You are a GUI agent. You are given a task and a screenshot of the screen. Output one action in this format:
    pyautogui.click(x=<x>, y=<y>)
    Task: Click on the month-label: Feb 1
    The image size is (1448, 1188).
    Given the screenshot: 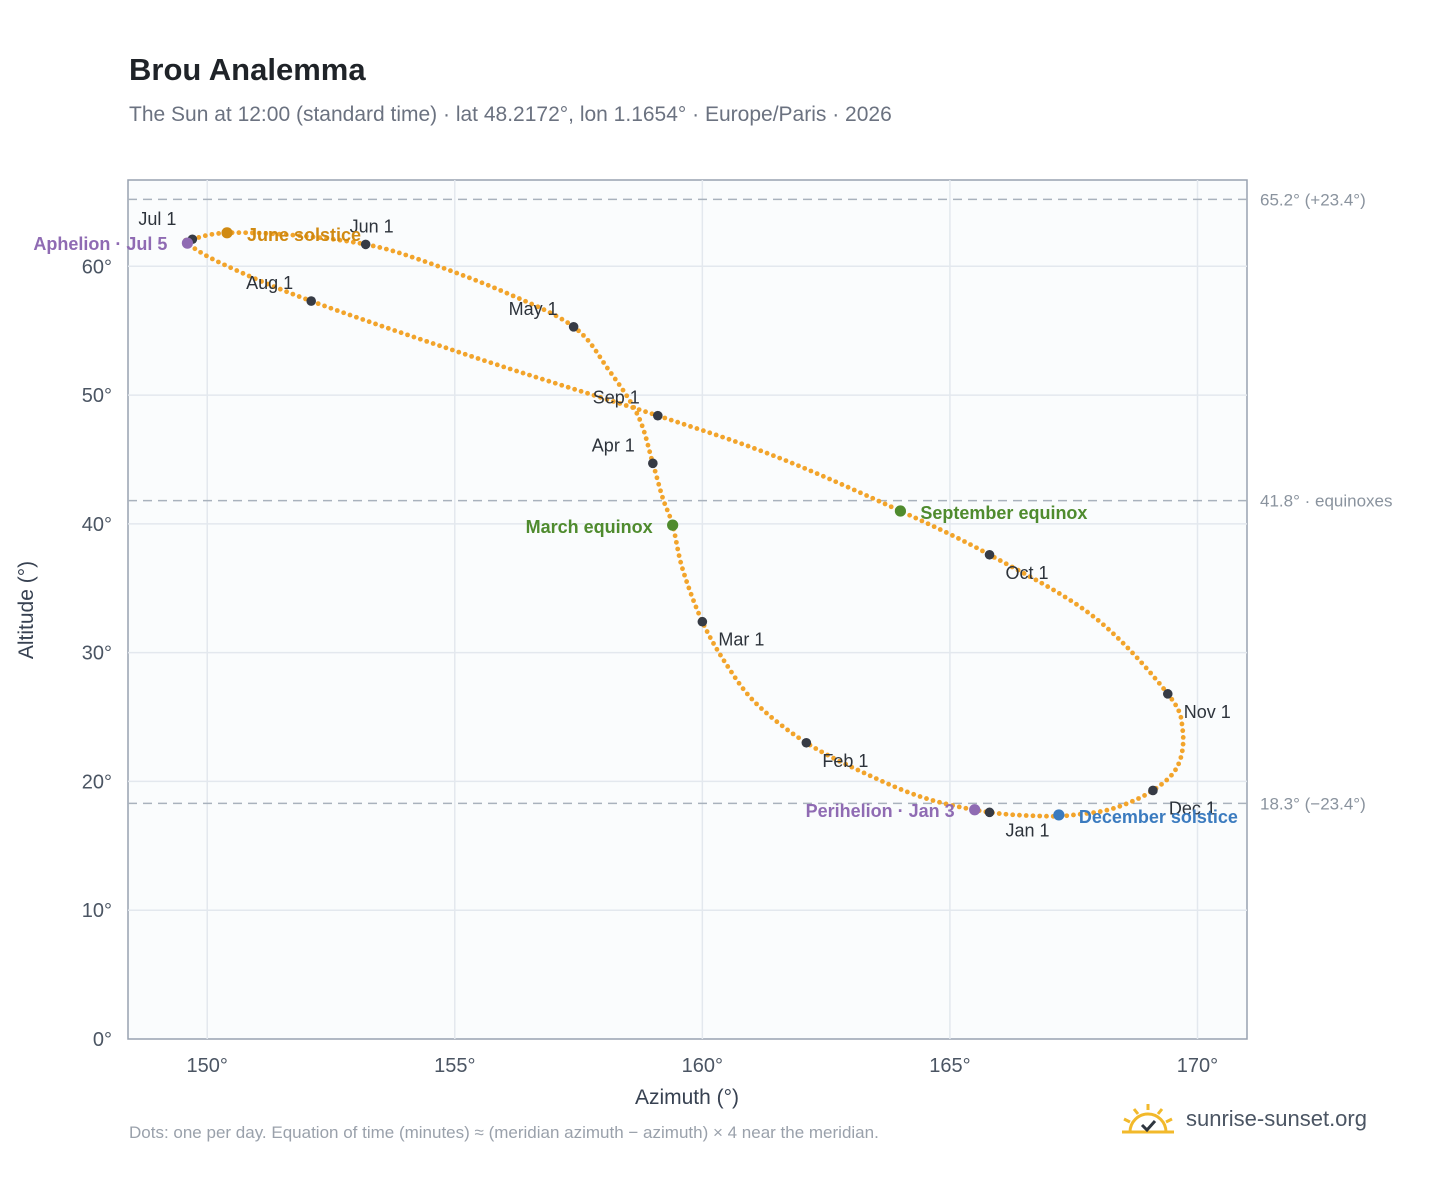 What is the action you would take?
    pyautogui.click(x=845, y=761)
    